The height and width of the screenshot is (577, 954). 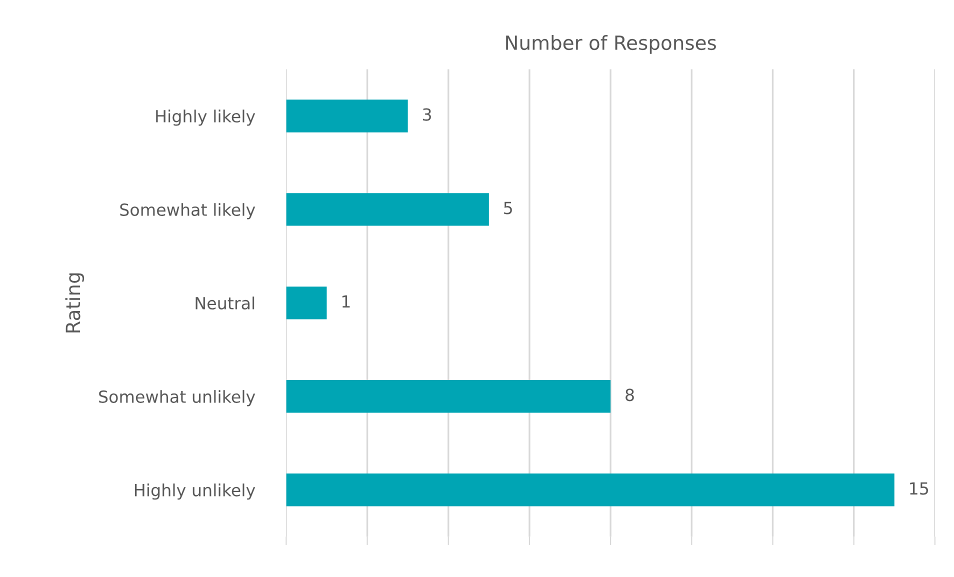 What do you see at coordinates (919, 488) in the screenshot?
I see `data-label: 15` at bounding box center [919, 488].